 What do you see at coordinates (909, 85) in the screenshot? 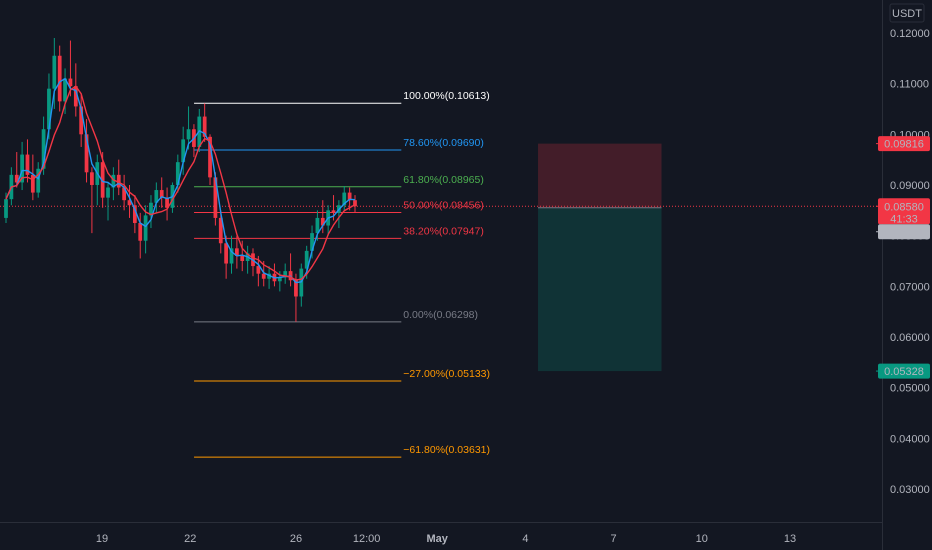
I see `price-tick-label: 0.11000` at bounding box center [909, 85].